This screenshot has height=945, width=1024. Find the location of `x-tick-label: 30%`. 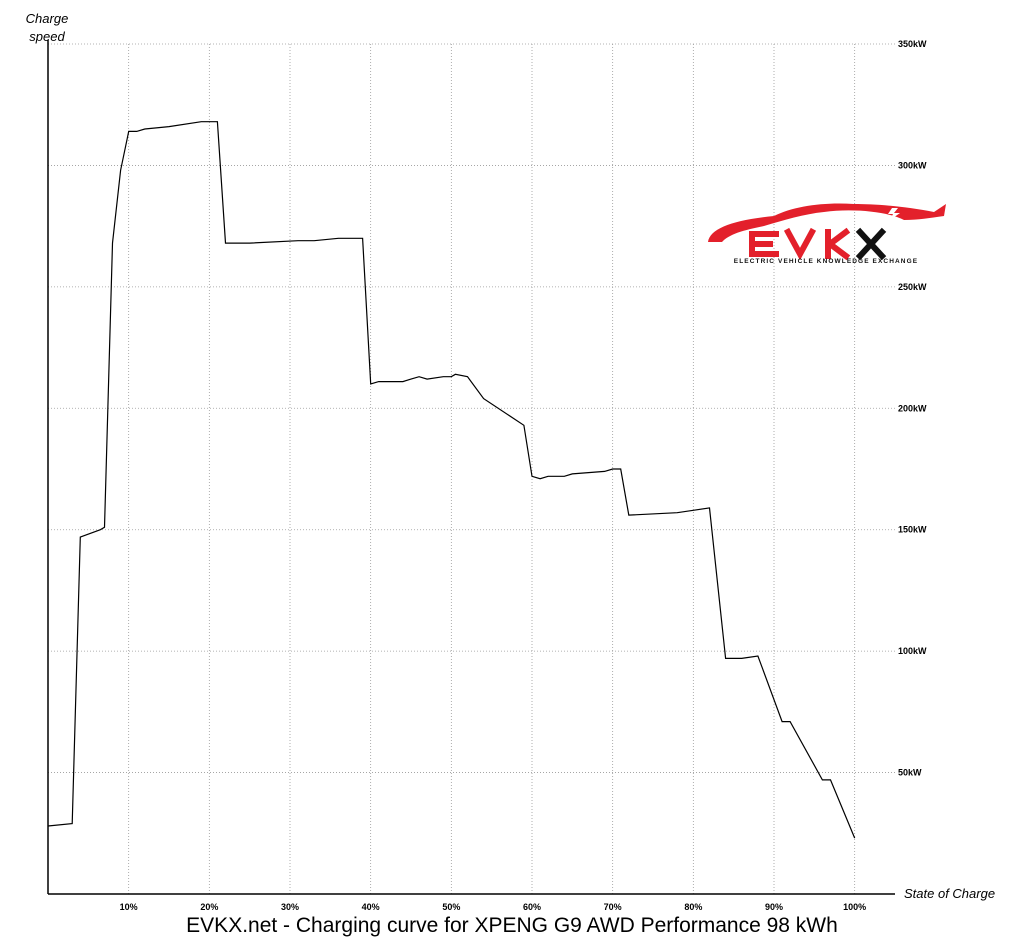

x-tick-label: 30% is located at coordinates (290, 907).